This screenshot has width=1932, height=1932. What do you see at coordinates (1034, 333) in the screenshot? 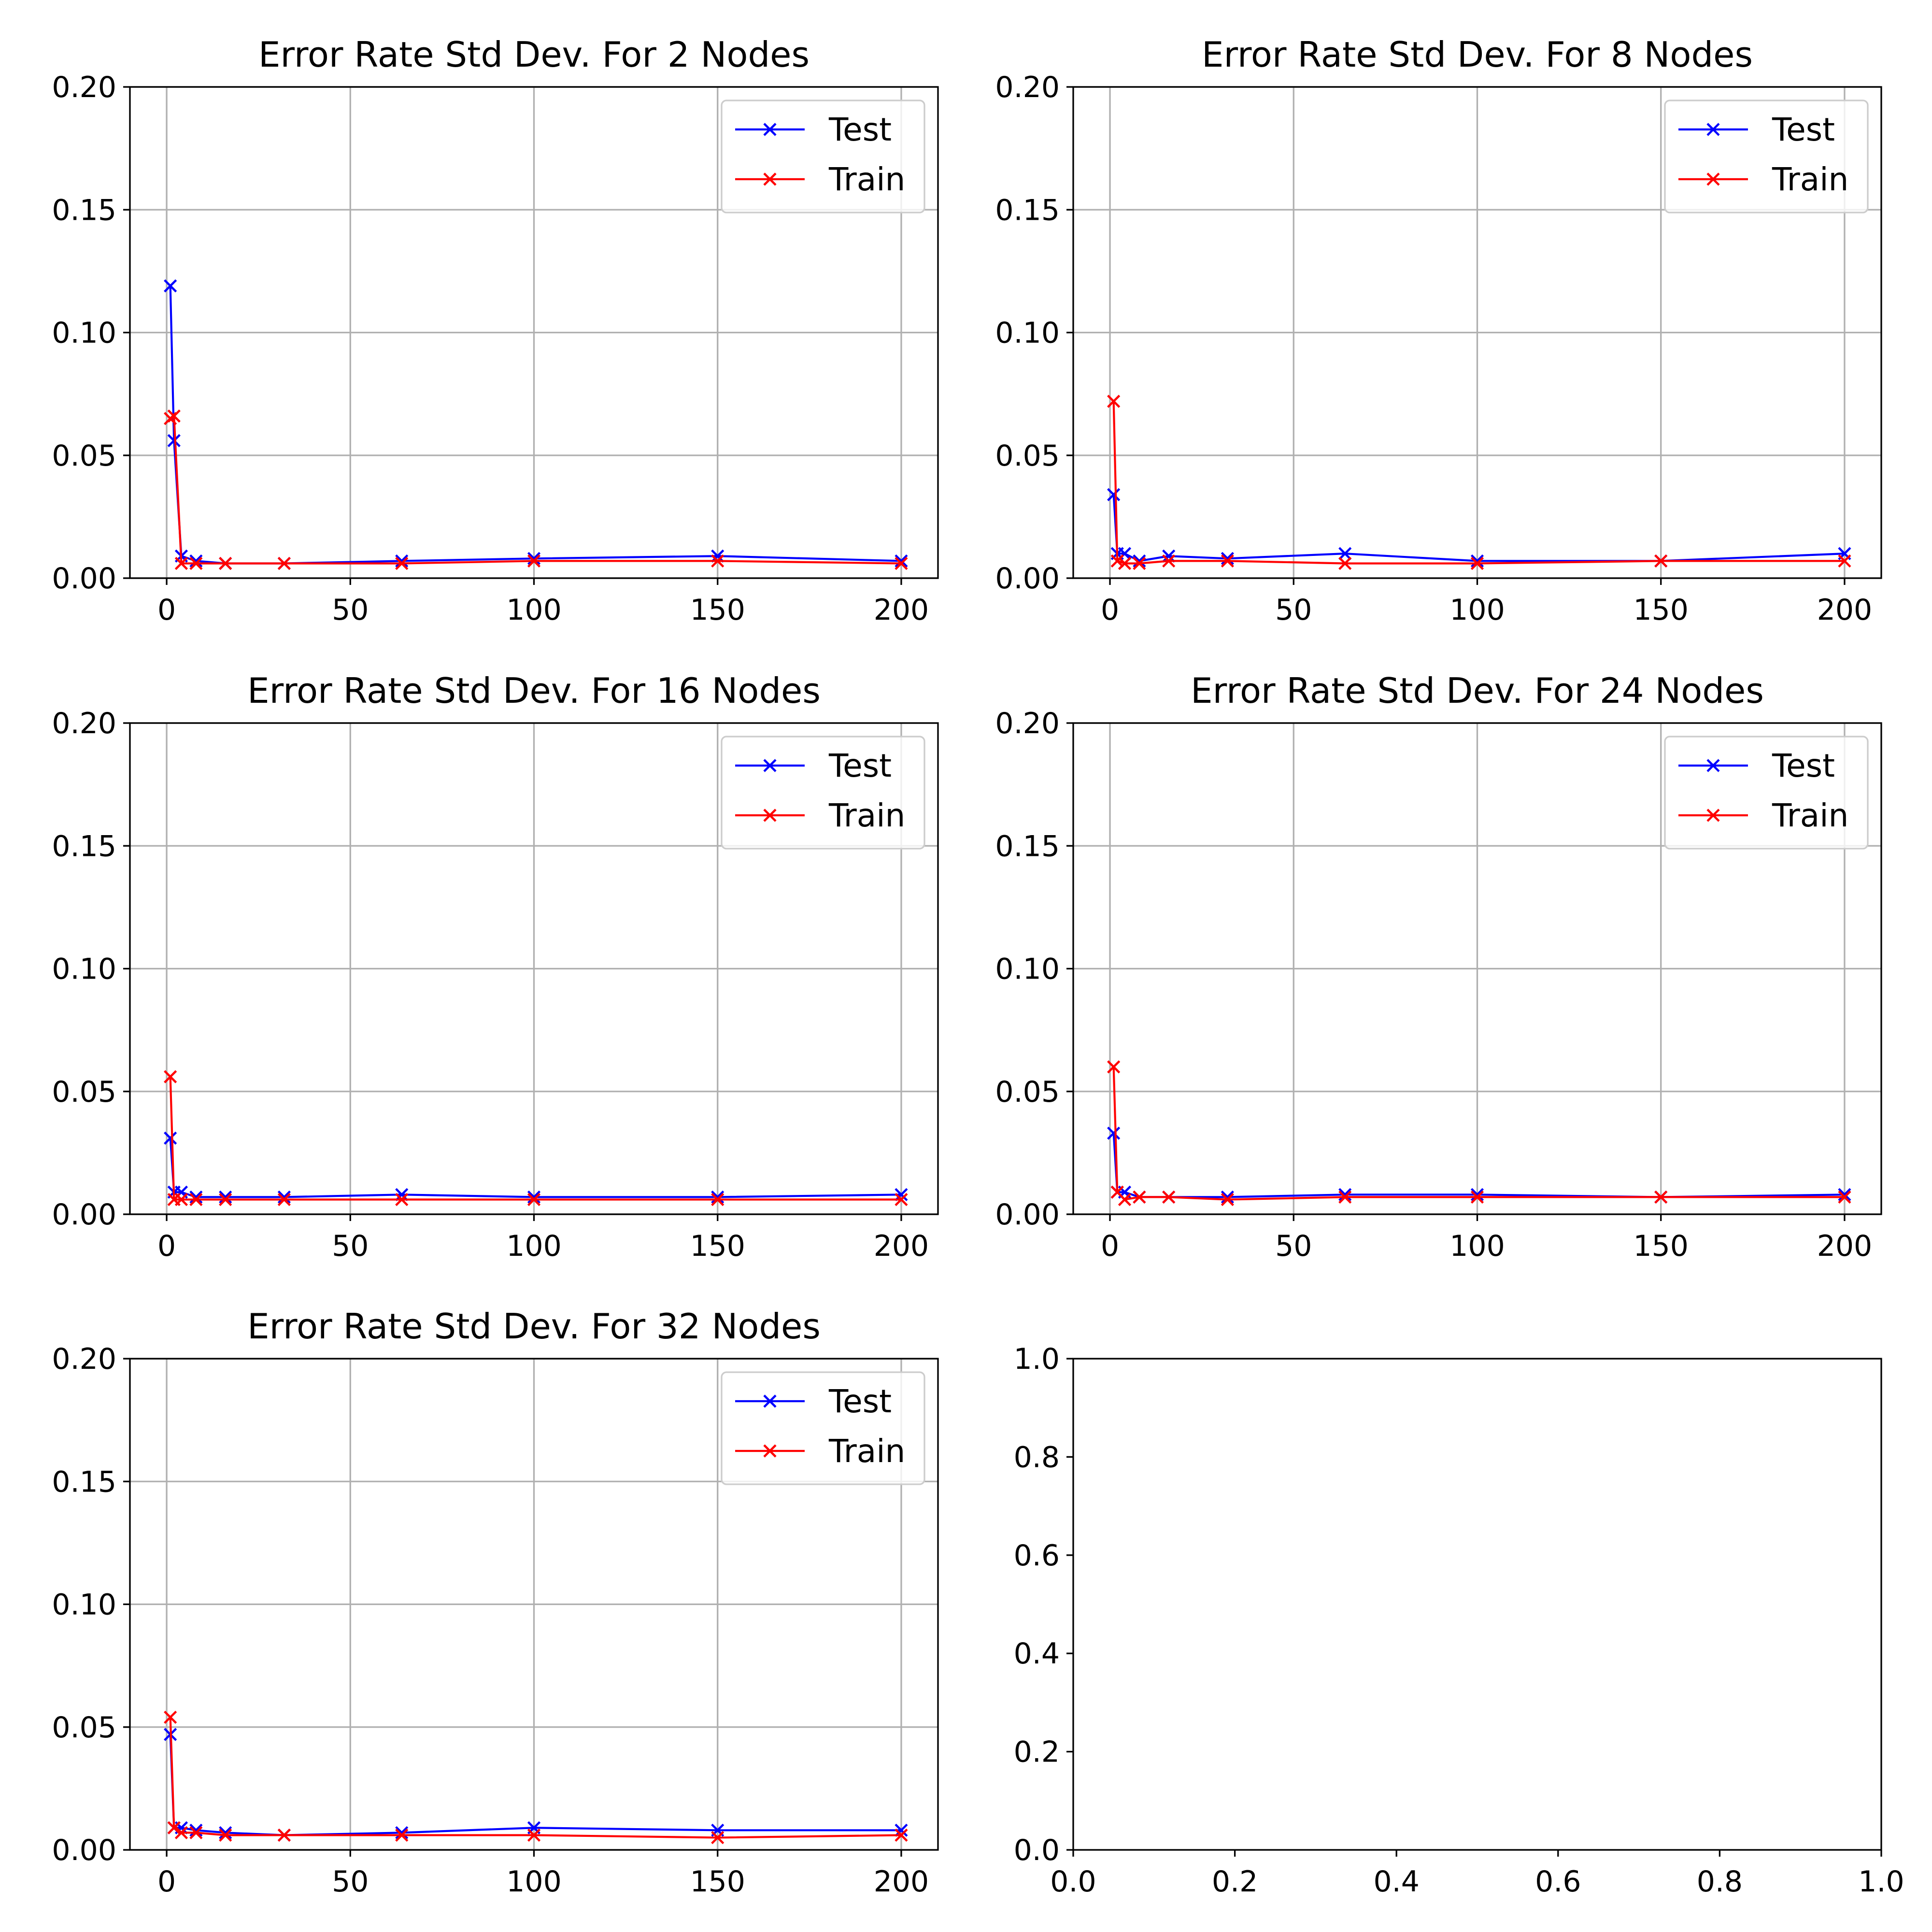
I see `y-axis: 0.00 0.05 0.10 0.15 0.20` at bounding box center [1034, 333].